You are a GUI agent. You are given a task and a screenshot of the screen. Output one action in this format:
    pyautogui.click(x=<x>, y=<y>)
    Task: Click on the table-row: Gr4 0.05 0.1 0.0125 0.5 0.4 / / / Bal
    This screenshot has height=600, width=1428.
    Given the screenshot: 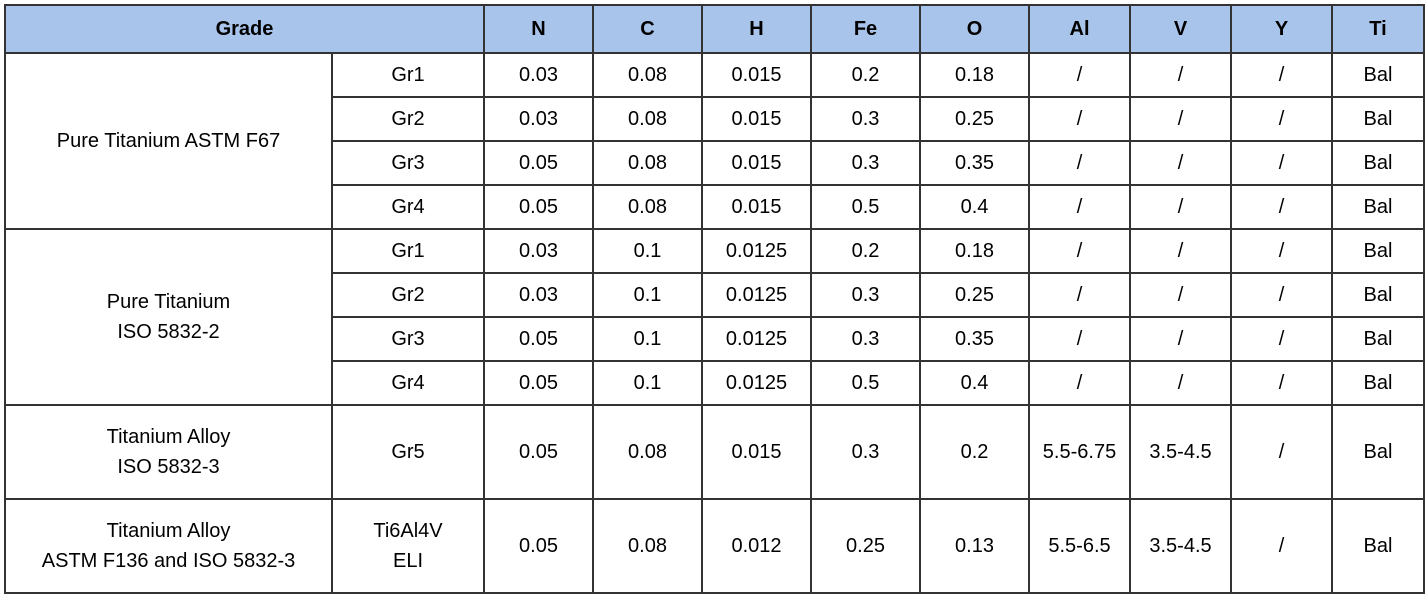 What is the action you would take?
    pyautogui.click(x=715, y=383)
    